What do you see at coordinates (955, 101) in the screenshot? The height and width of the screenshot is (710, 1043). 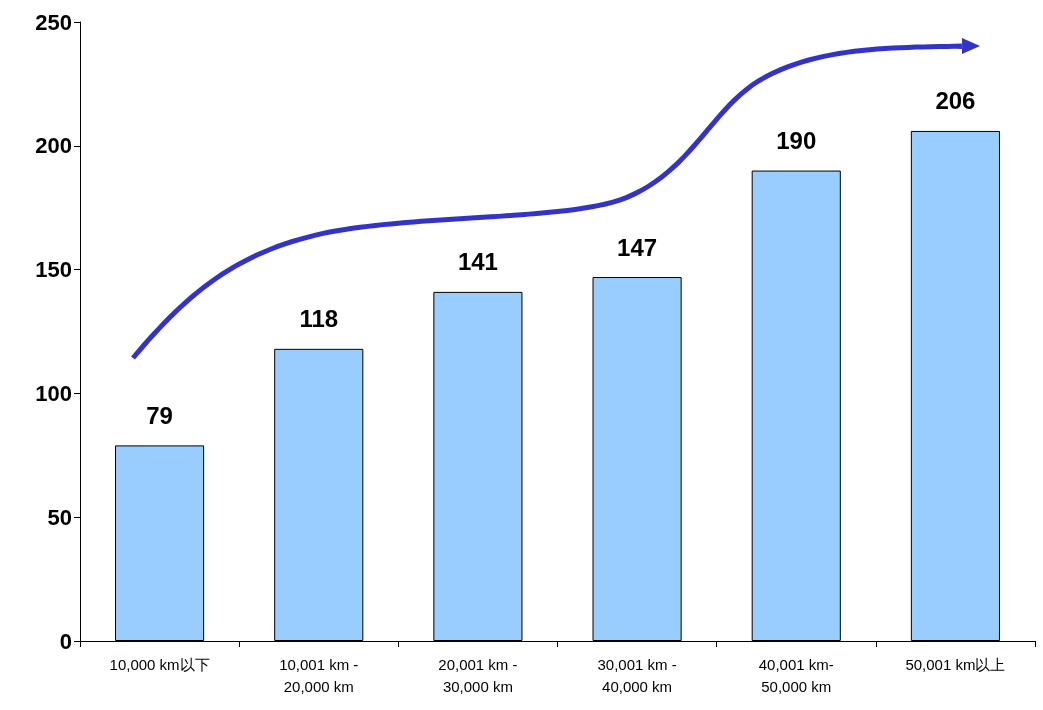 I see `data-label: 206` at bounding box center [955, 101].